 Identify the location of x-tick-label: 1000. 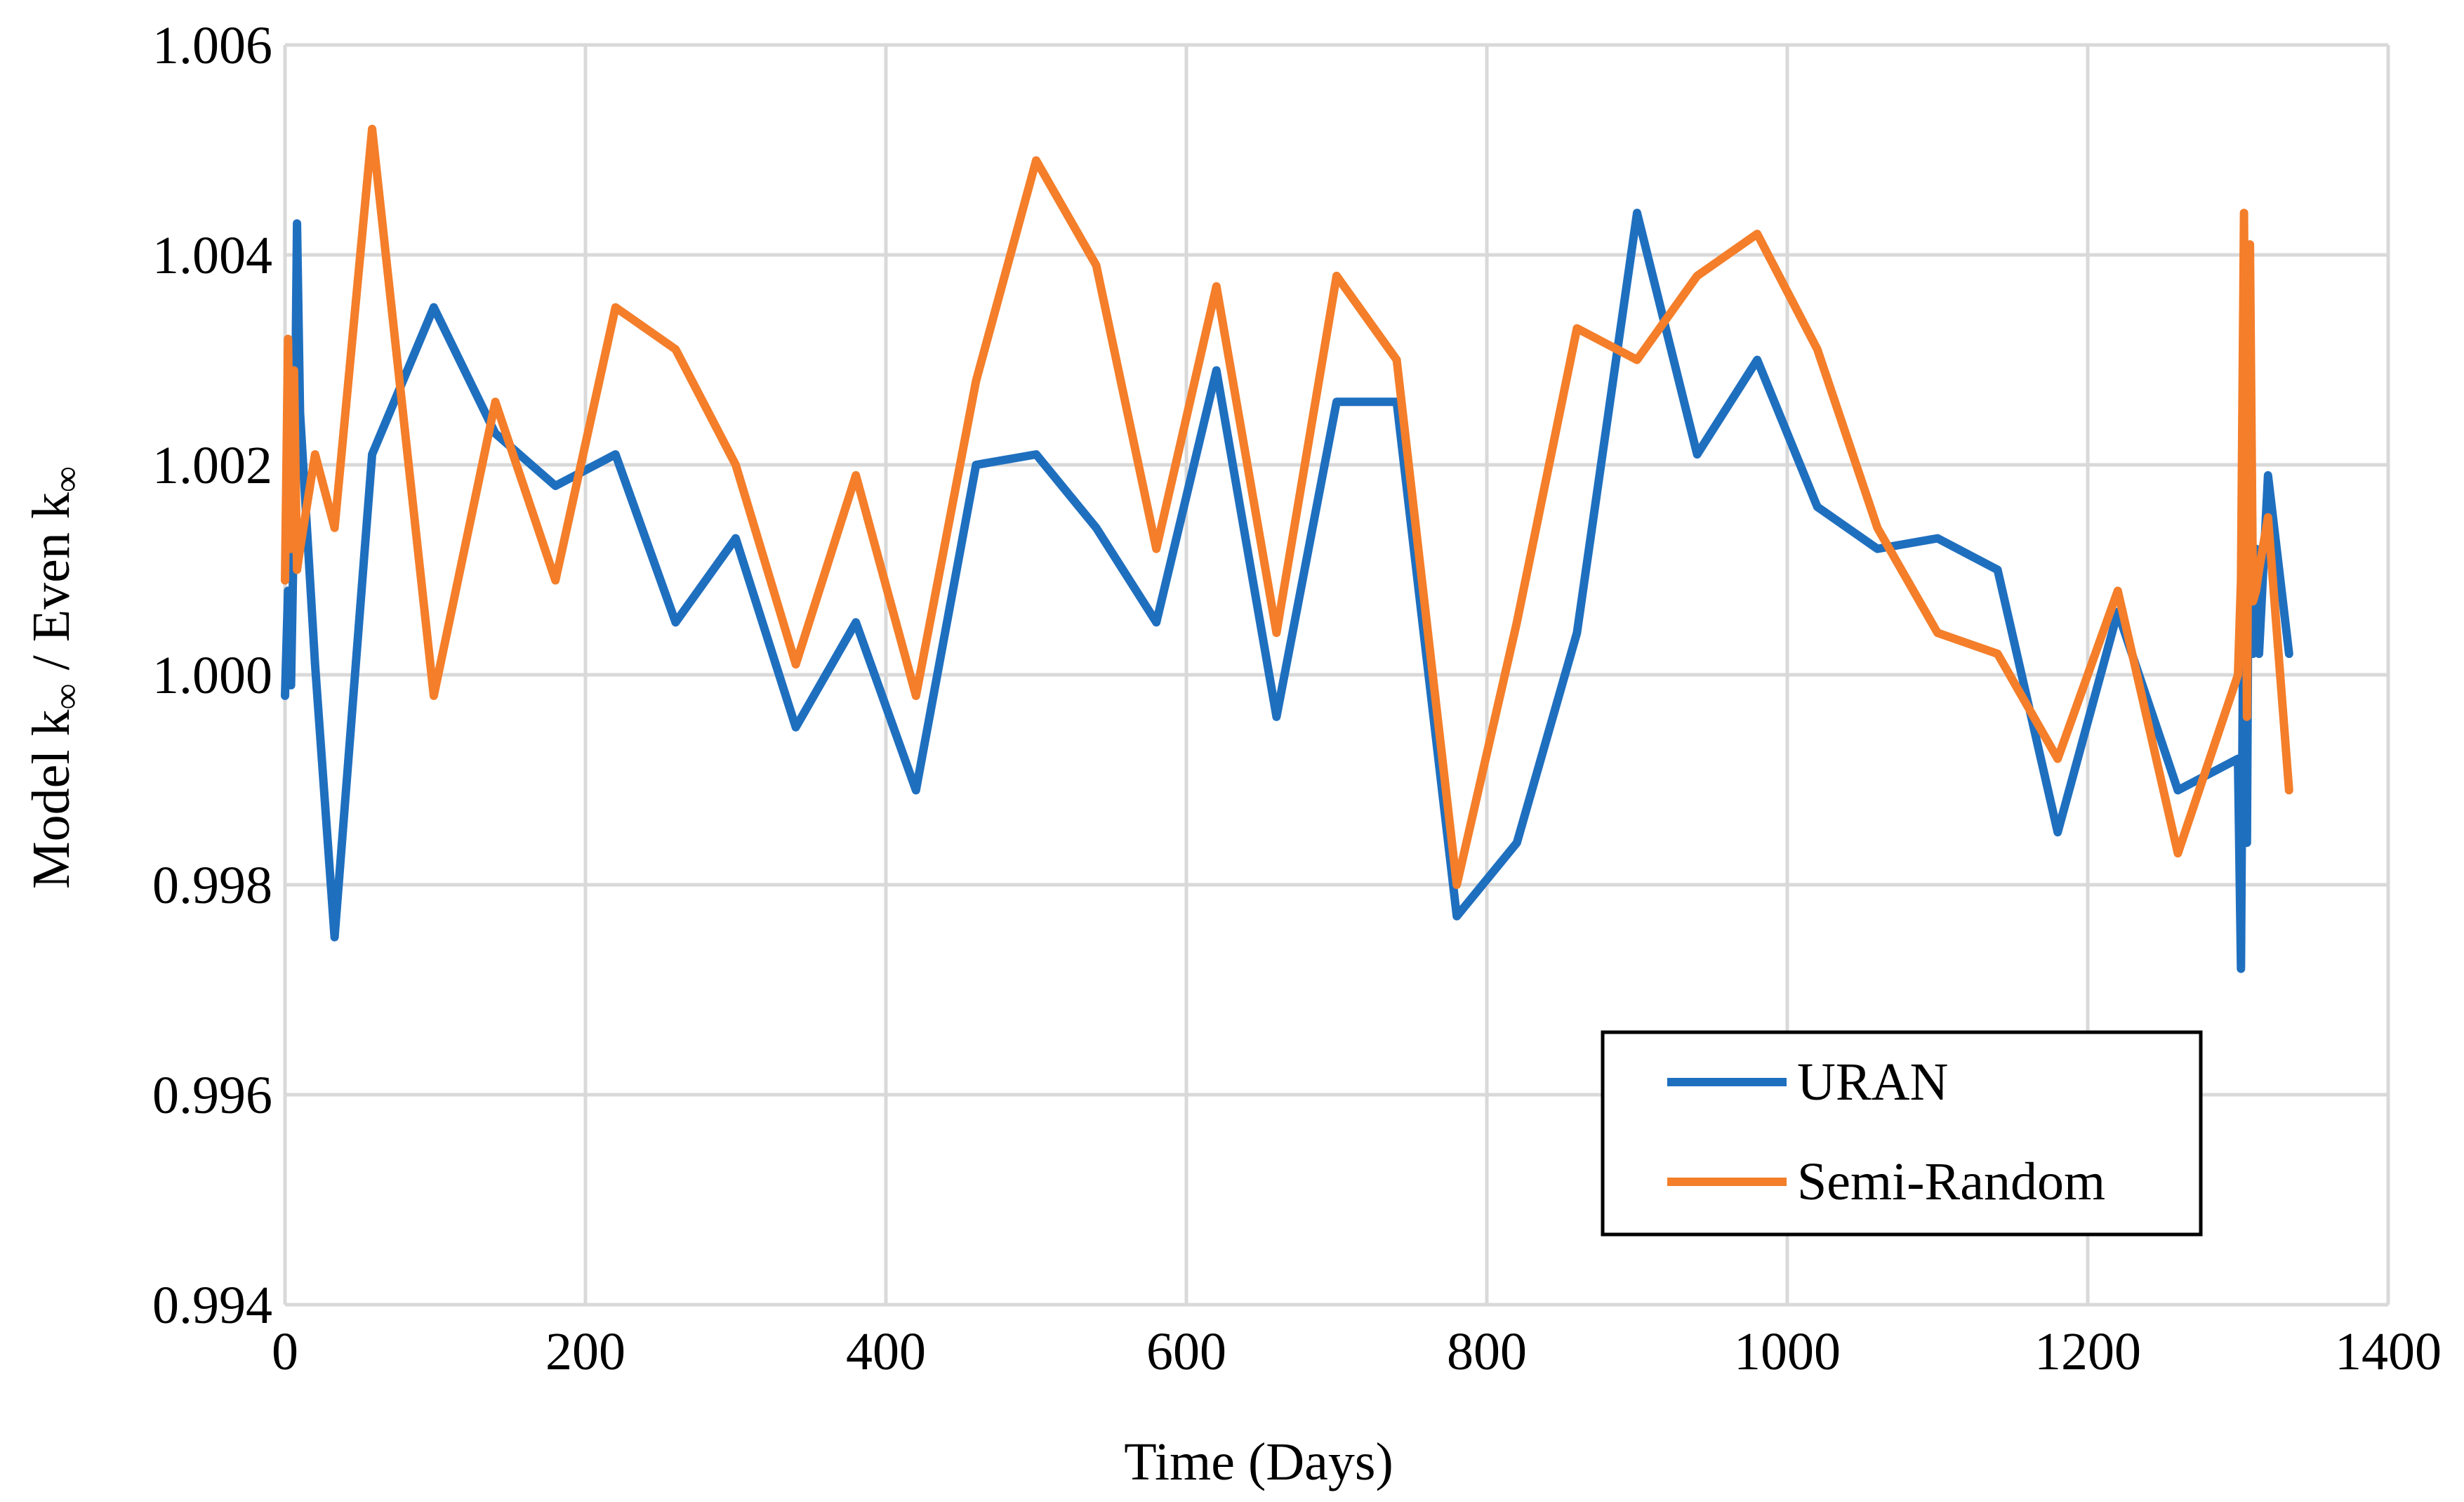
(1788, 1351).